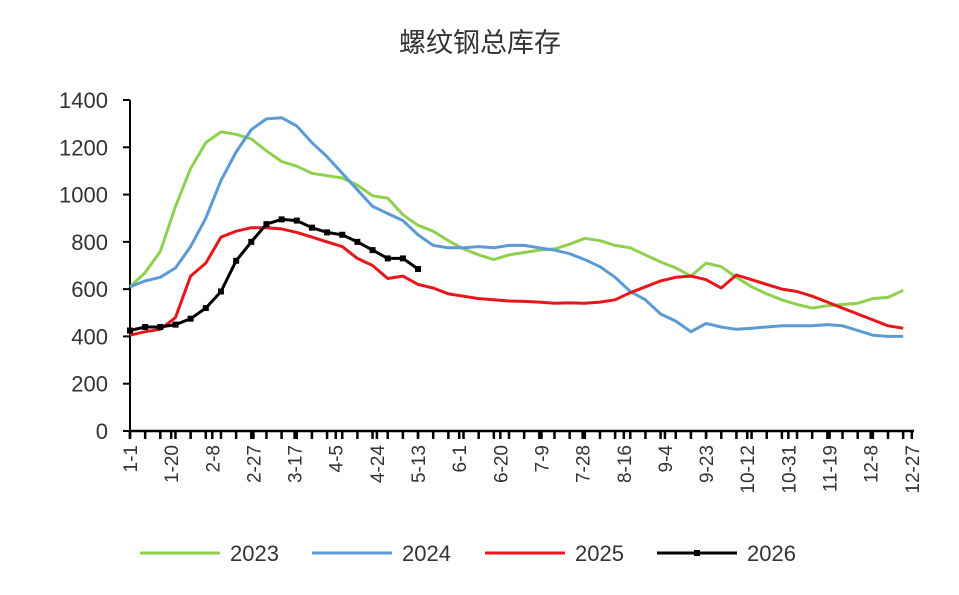 The height and width of the screenshot is (595, 959). I want to click on legend-label: 2026, so click(771, 553).